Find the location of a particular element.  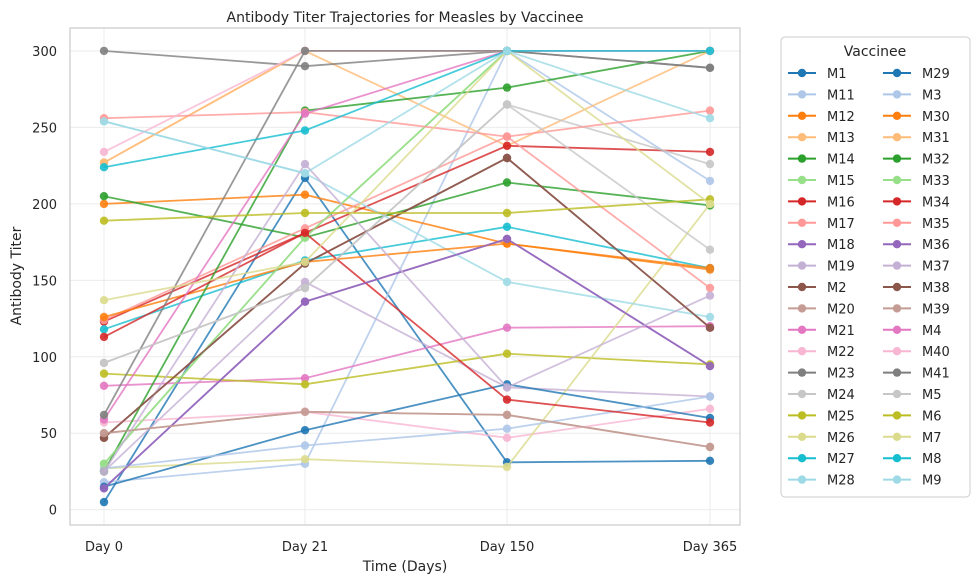

y-tick-label: 100 is located at coordinates (44, 358).